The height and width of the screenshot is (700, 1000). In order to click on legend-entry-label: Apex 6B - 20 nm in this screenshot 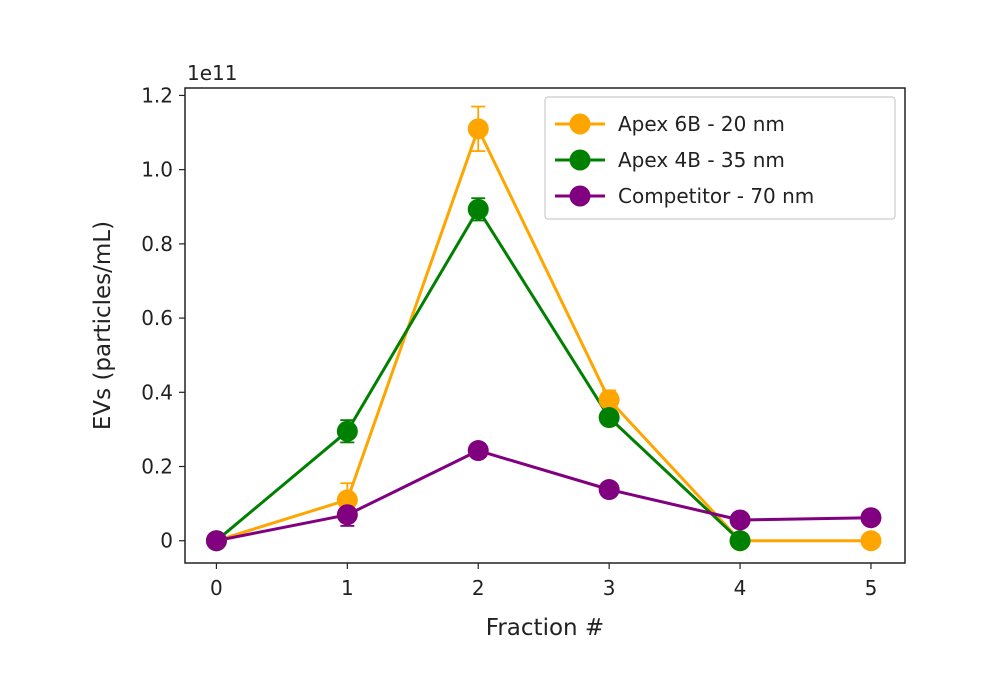, I will do `click(701, 124)`.